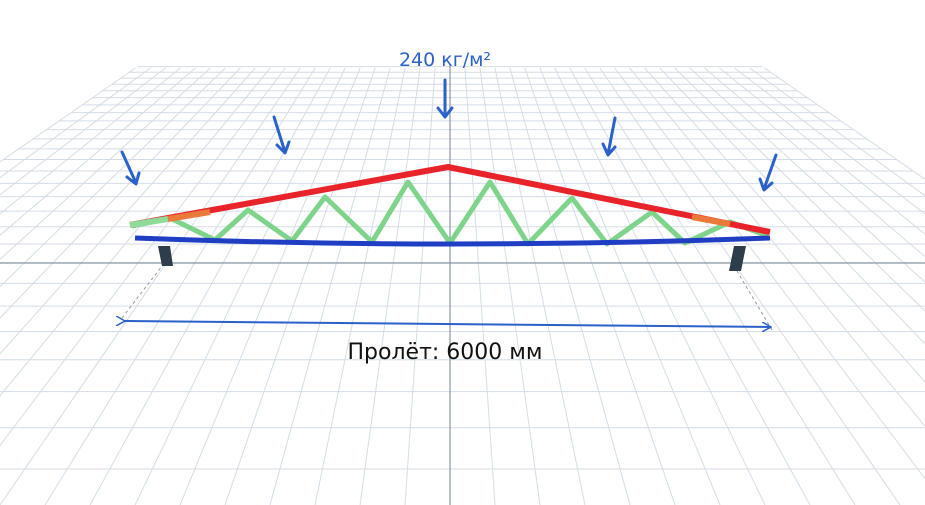 The width and height of the screenshot is (925, 505). I want to click on support-right, so click(737, 258).